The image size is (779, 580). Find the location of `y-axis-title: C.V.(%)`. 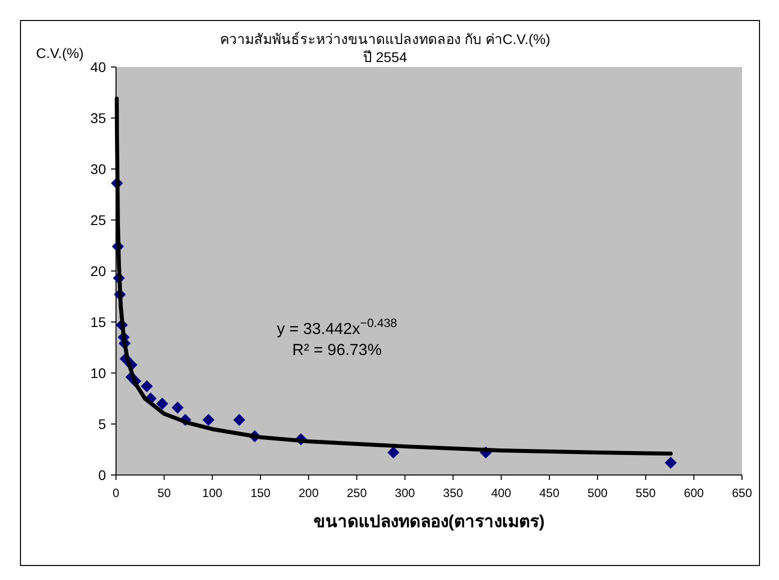

y-axis-title: C.V.(%) is located at coordinates (60, 53).